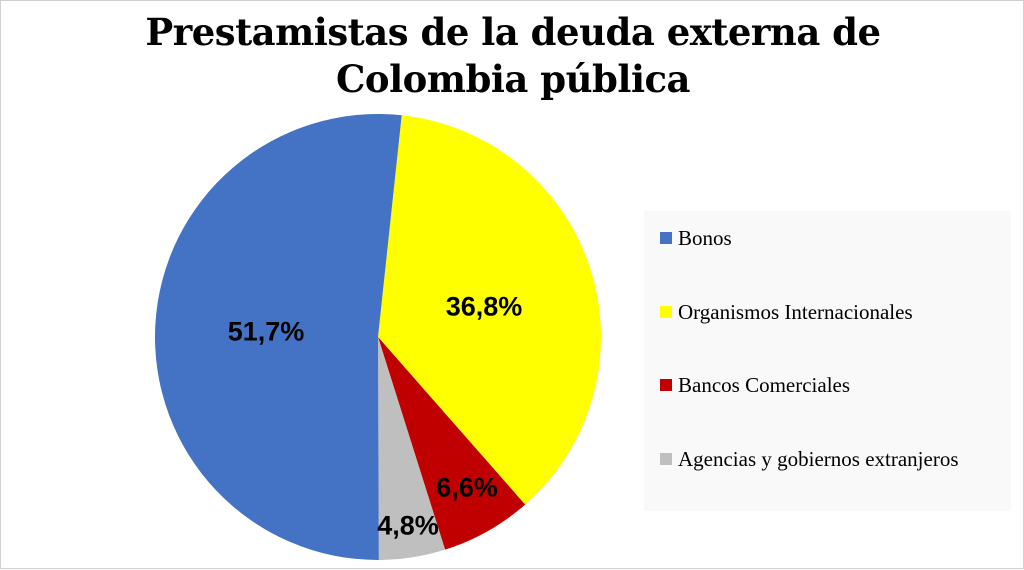  I want to click on legend-item-agencias: Agencias y gobiernos extranjeros, so click(819, 459).